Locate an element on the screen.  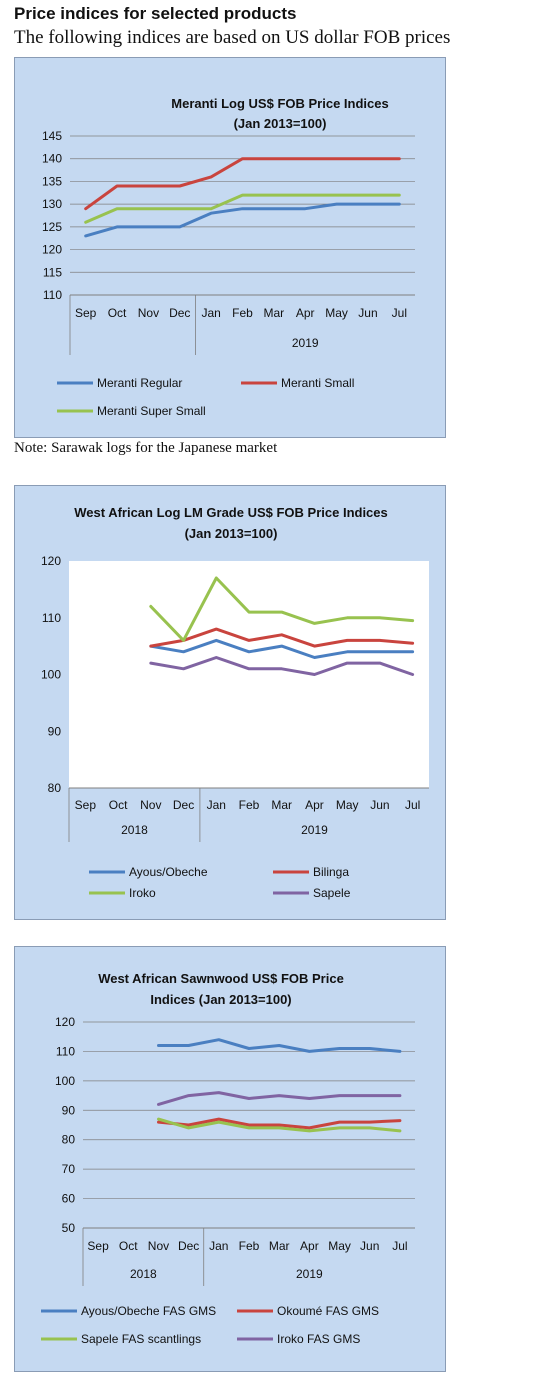
y-tick-label: 135 is located at coordinates (52, 181).